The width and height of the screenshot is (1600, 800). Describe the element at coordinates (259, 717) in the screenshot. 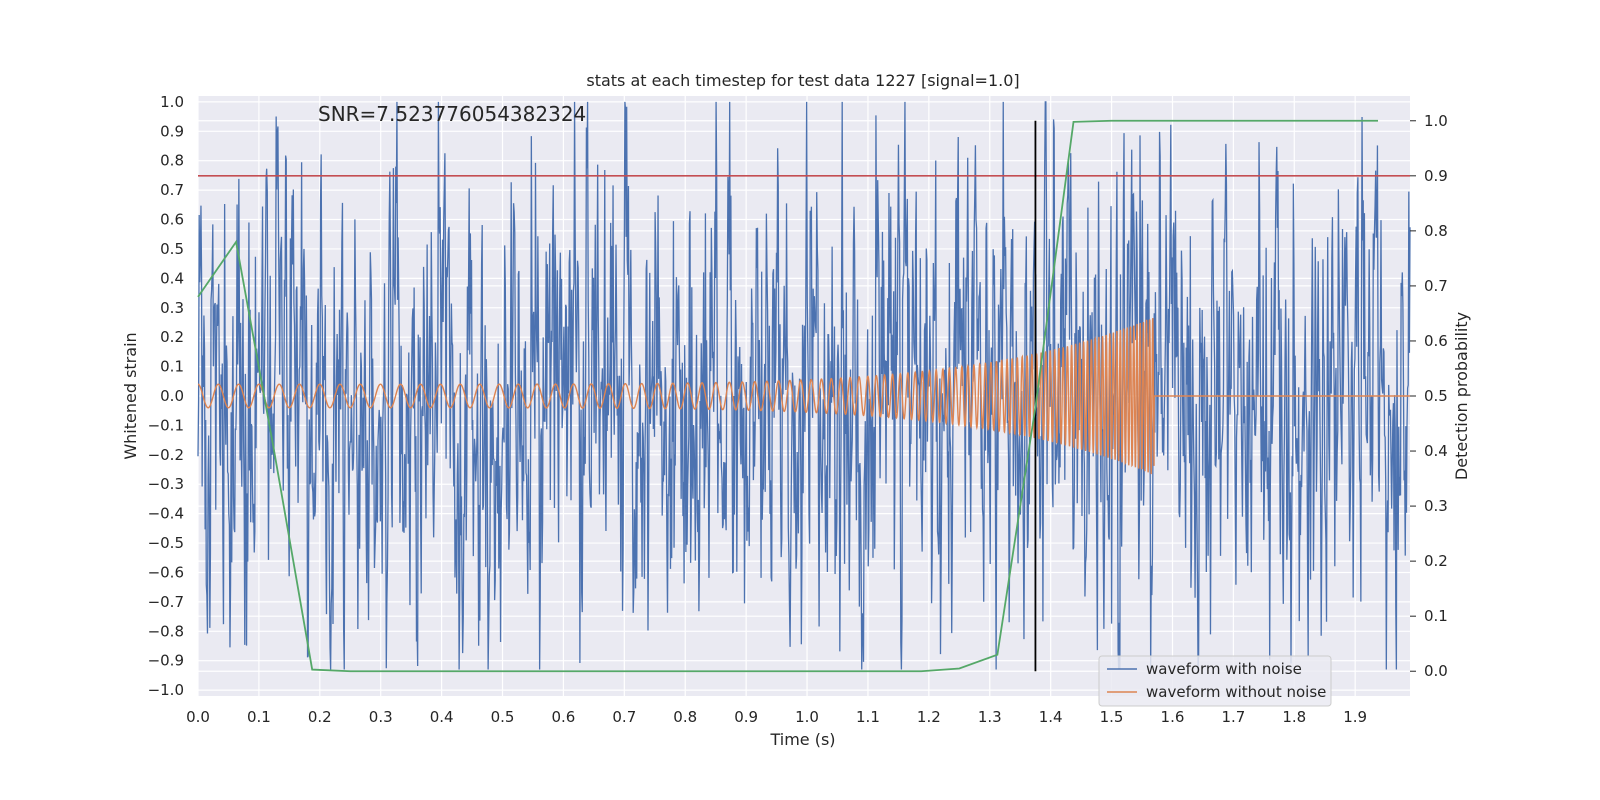

I see `x-tick-label: 0.1` at that location.